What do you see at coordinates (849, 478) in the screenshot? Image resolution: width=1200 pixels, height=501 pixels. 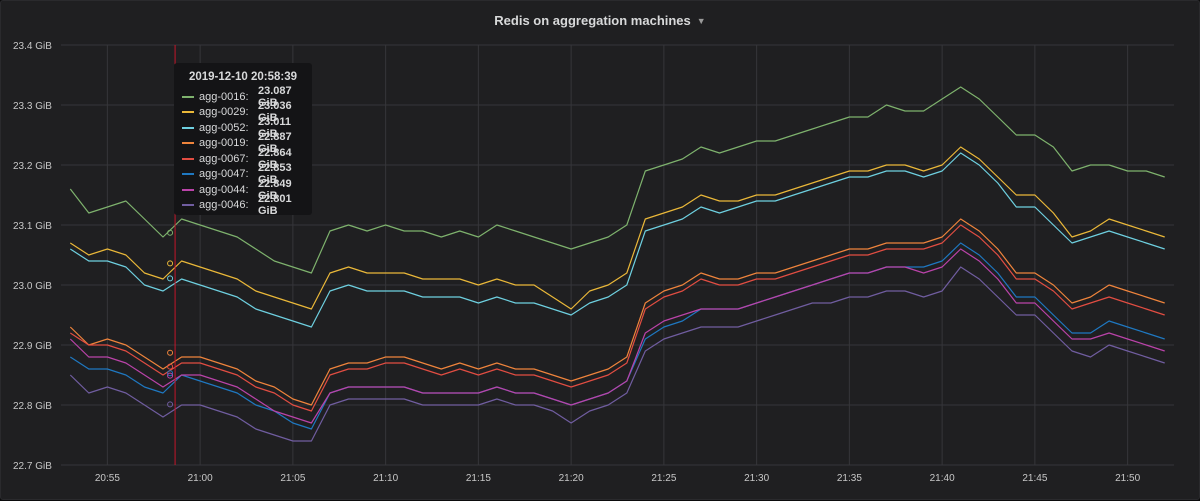 I see `x-tick-label: 21:35` at bounding box center [849, 478].